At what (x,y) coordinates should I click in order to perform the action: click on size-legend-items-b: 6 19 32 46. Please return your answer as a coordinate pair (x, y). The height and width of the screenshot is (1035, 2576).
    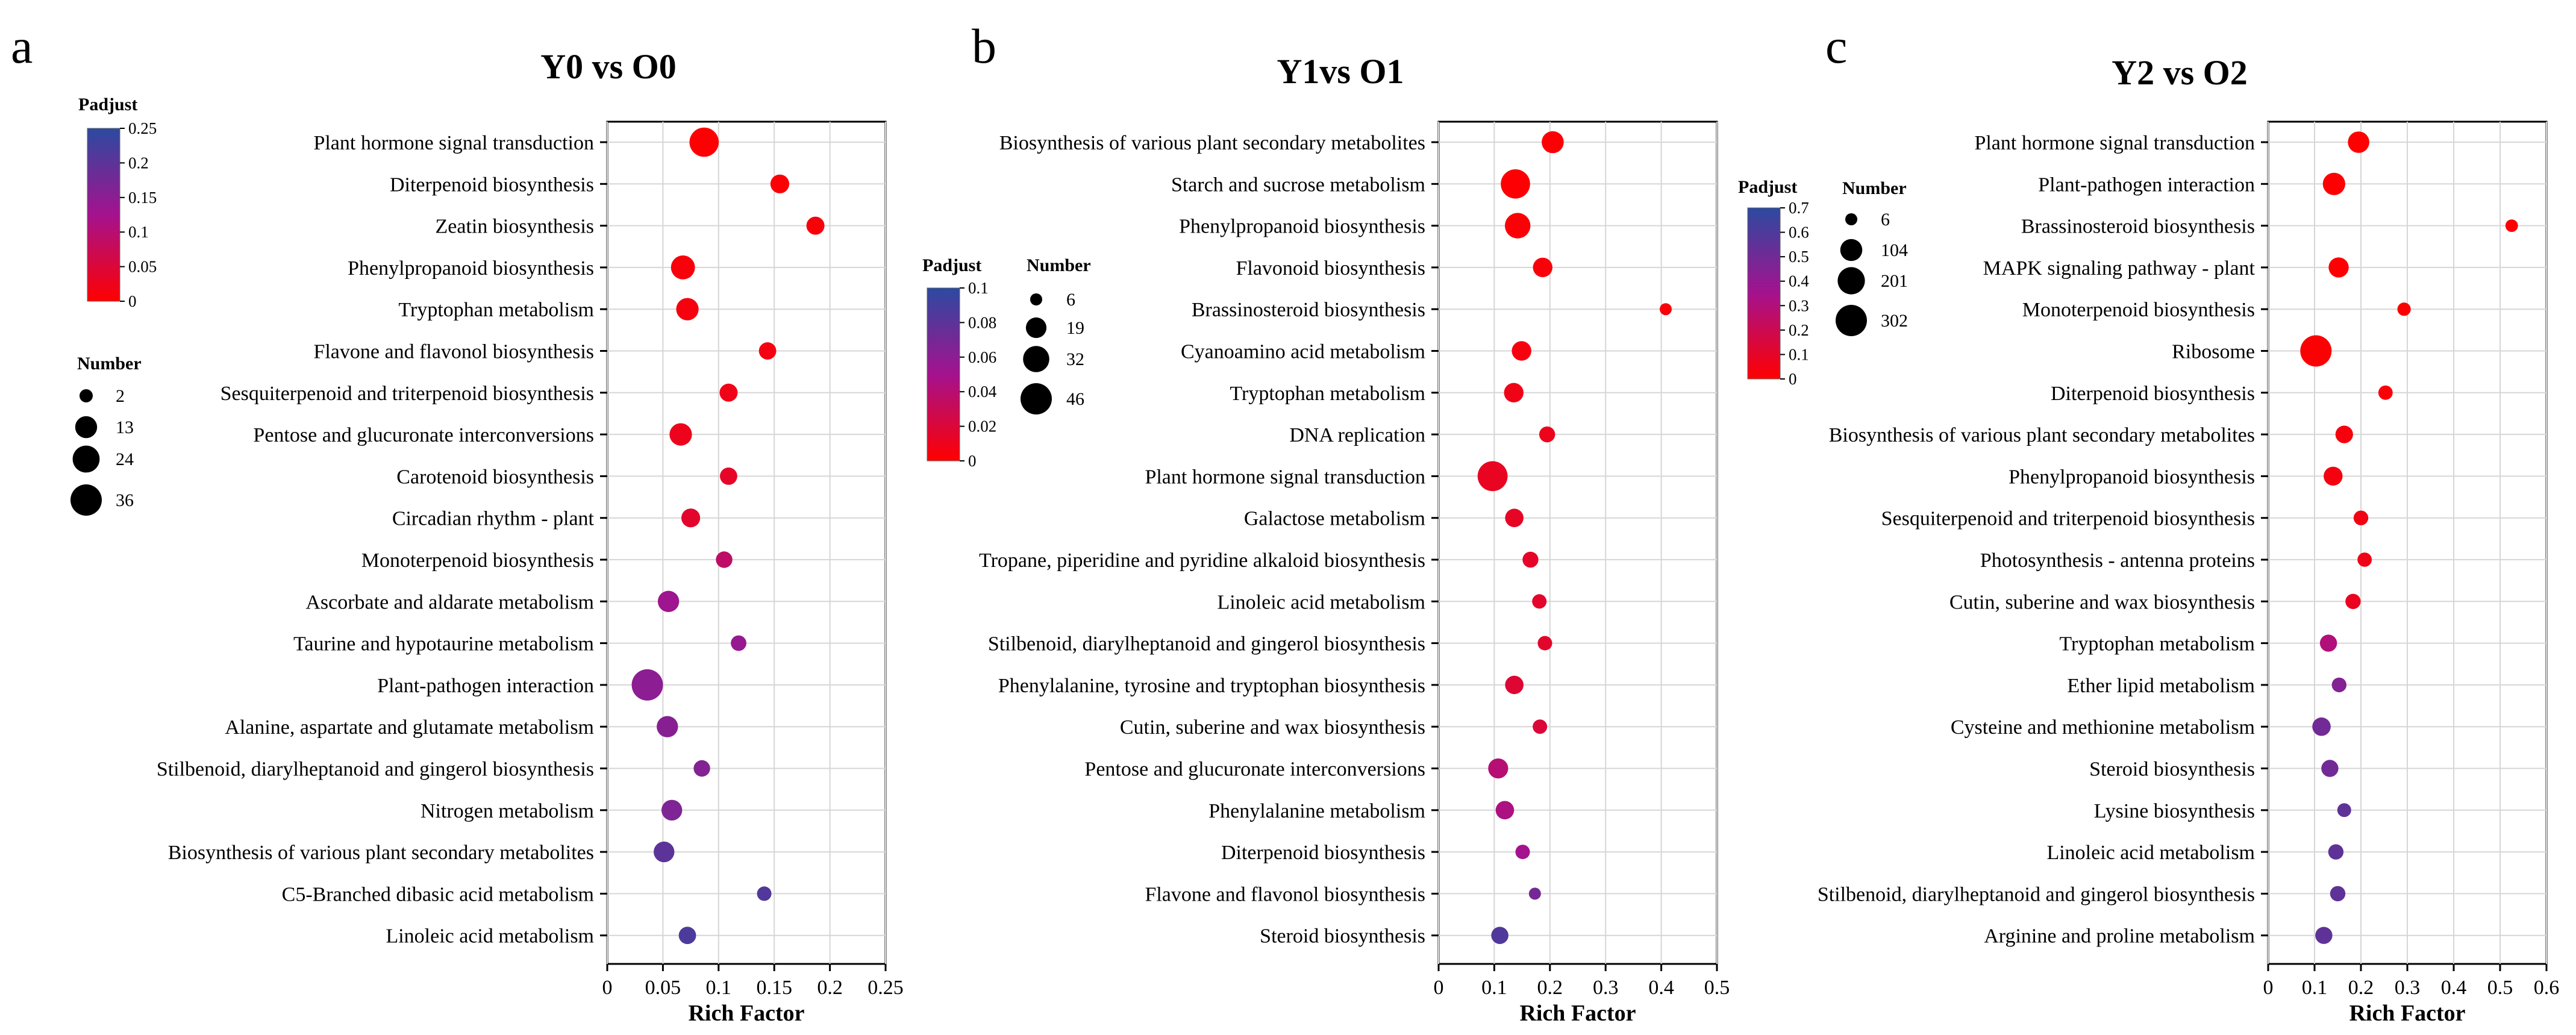
    Looking at the image, I should click on (1053, 352).